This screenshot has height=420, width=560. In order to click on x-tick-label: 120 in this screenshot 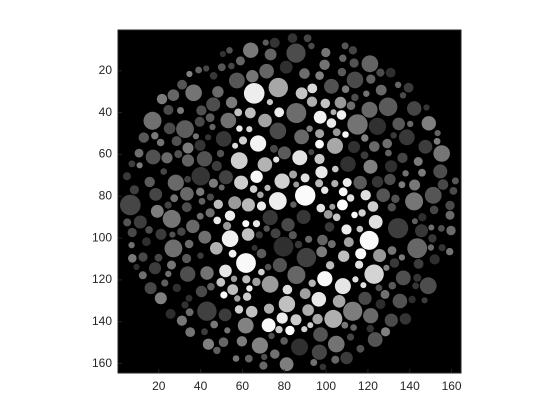, I will do `click(368, 386)`.